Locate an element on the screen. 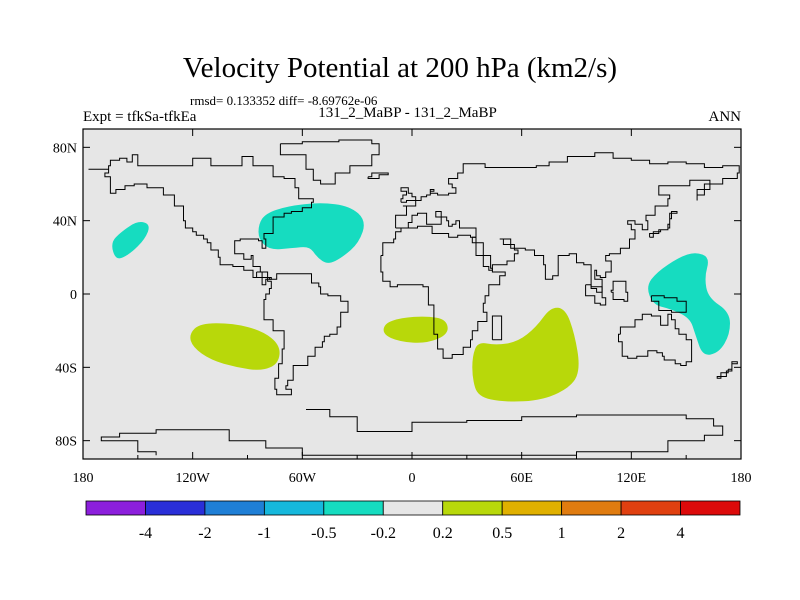 The image size is (800, 600). anomaly-negative-north-atlantic is located at coordinates (311, 233).